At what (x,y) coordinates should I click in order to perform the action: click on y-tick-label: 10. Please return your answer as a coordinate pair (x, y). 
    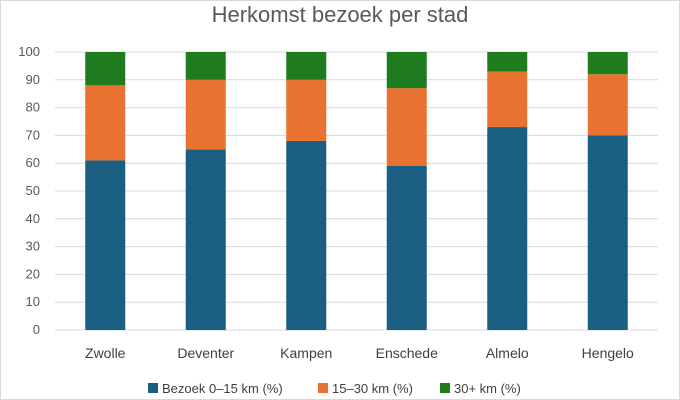
    Looking at the image, I should click on (33, 301).